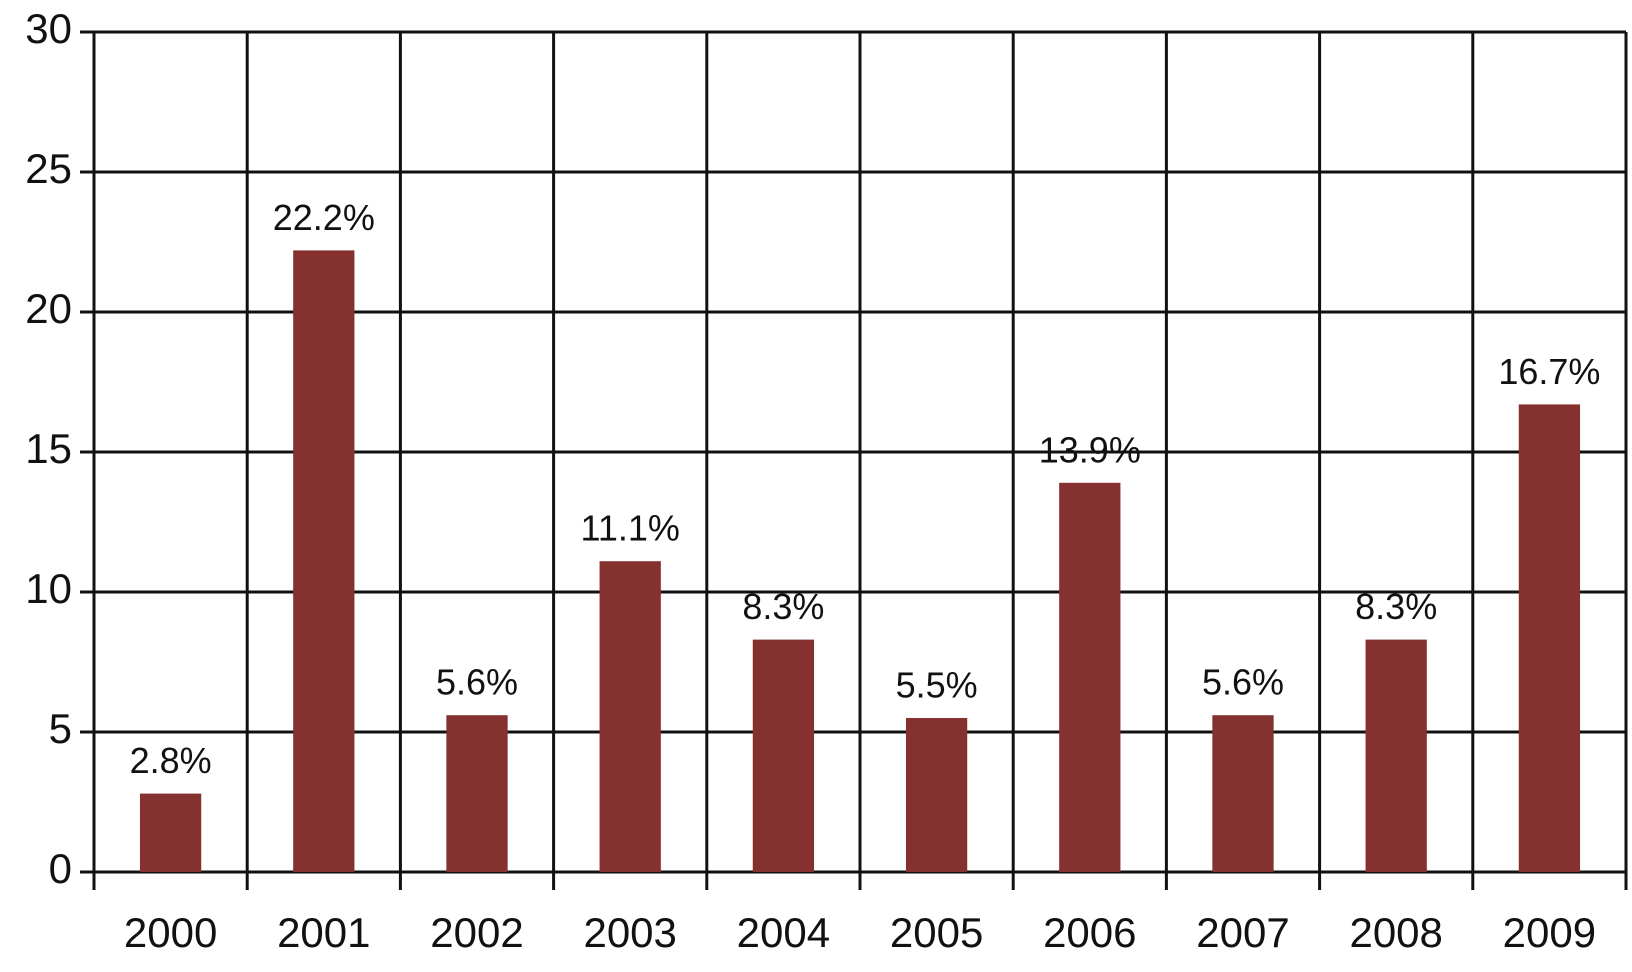 Image resolution: width=1632 pixels, height=972 pixels. What do you see at coordinates (170, 932) in the screenshot?
I see `x-tick-label: 2000` at bounding box center [170, 932].